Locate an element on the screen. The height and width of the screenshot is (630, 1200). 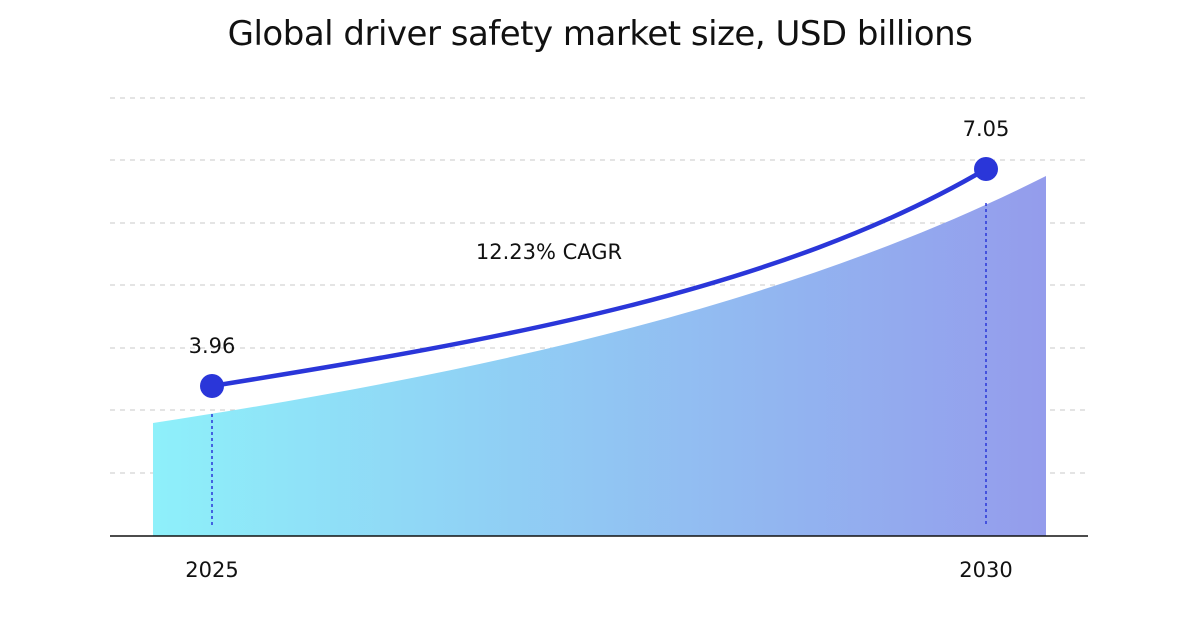
data-label: 3.96 is located at coordinates (212, 346).